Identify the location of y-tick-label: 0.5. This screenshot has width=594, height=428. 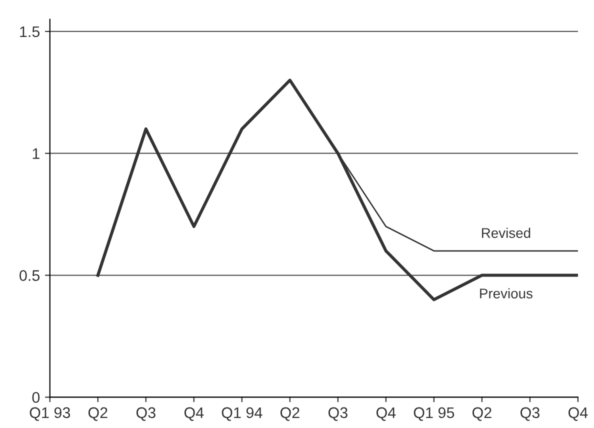
(30, 275).